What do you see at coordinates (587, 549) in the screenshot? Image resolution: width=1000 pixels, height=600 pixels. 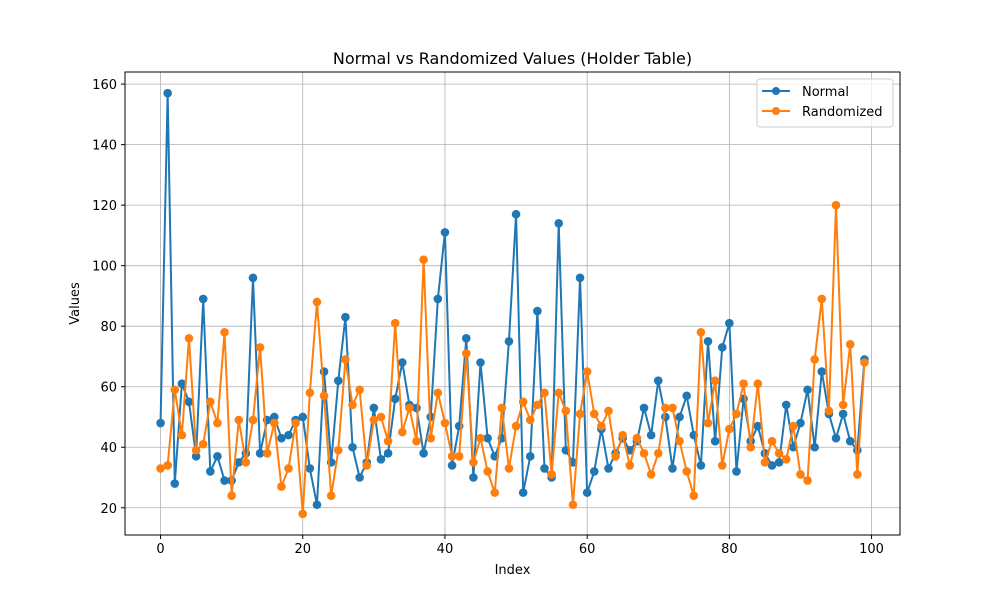 I see `x-tick-label: 60` at bounding box center [587, 549].